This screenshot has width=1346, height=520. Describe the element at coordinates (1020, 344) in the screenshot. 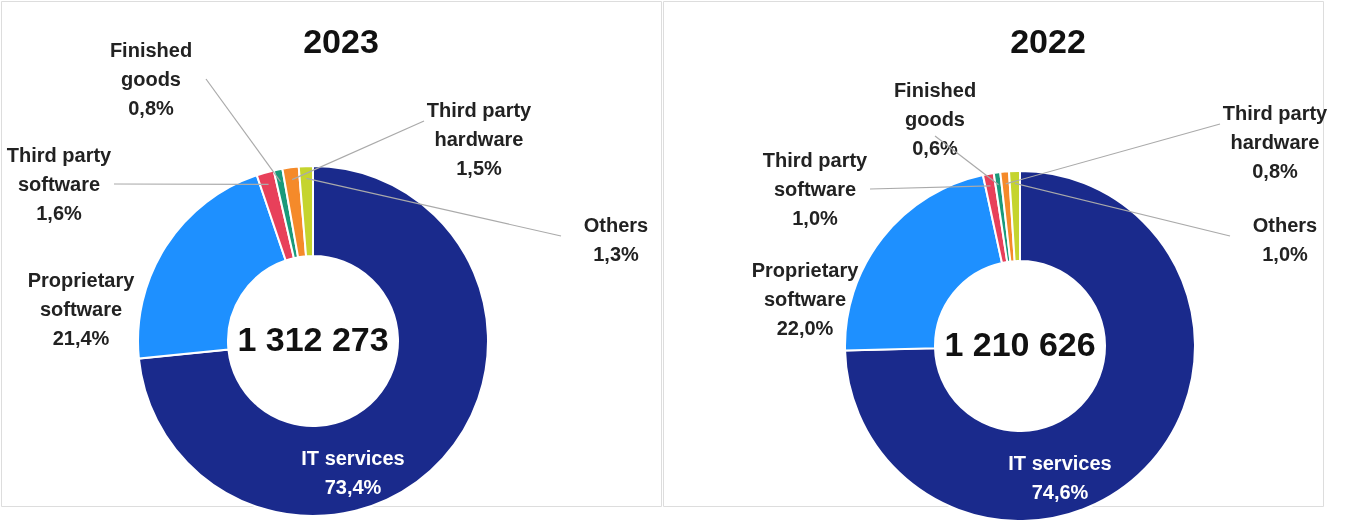

I see `text: 1 210 626` at that location.